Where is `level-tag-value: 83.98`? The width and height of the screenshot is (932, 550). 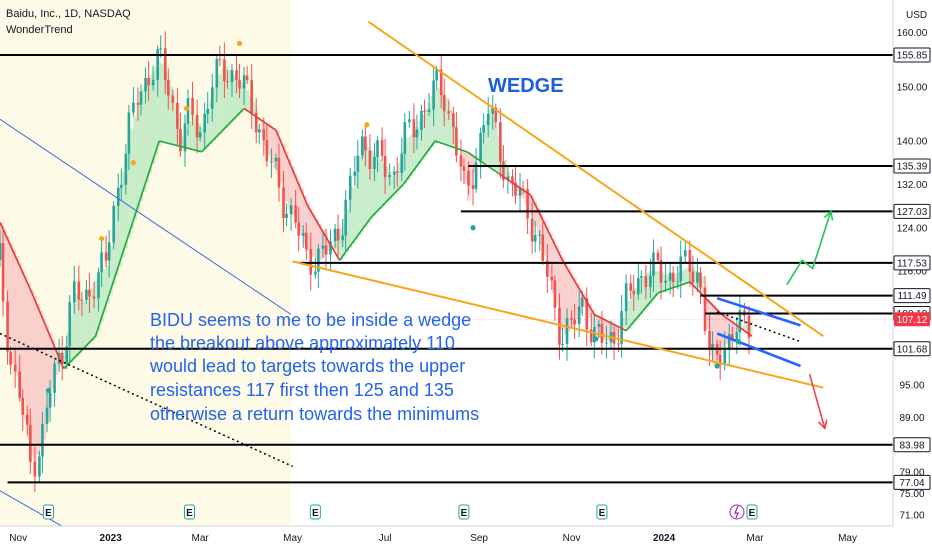 level-tag-value: 83.98 is located at coordinates (911, 445).